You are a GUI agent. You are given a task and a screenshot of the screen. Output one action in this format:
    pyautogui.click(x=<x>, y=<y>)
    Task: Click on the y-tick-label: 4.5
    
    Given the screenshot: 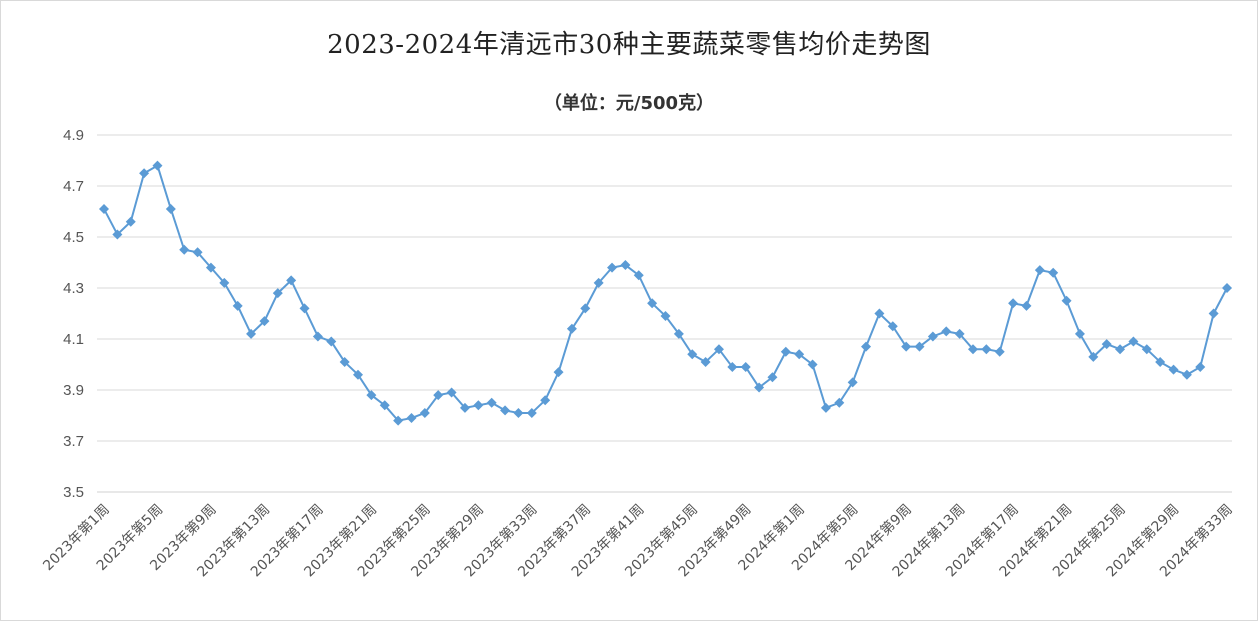 What is the action you would take?
    pyautogui.click(x=73, y=237)
    